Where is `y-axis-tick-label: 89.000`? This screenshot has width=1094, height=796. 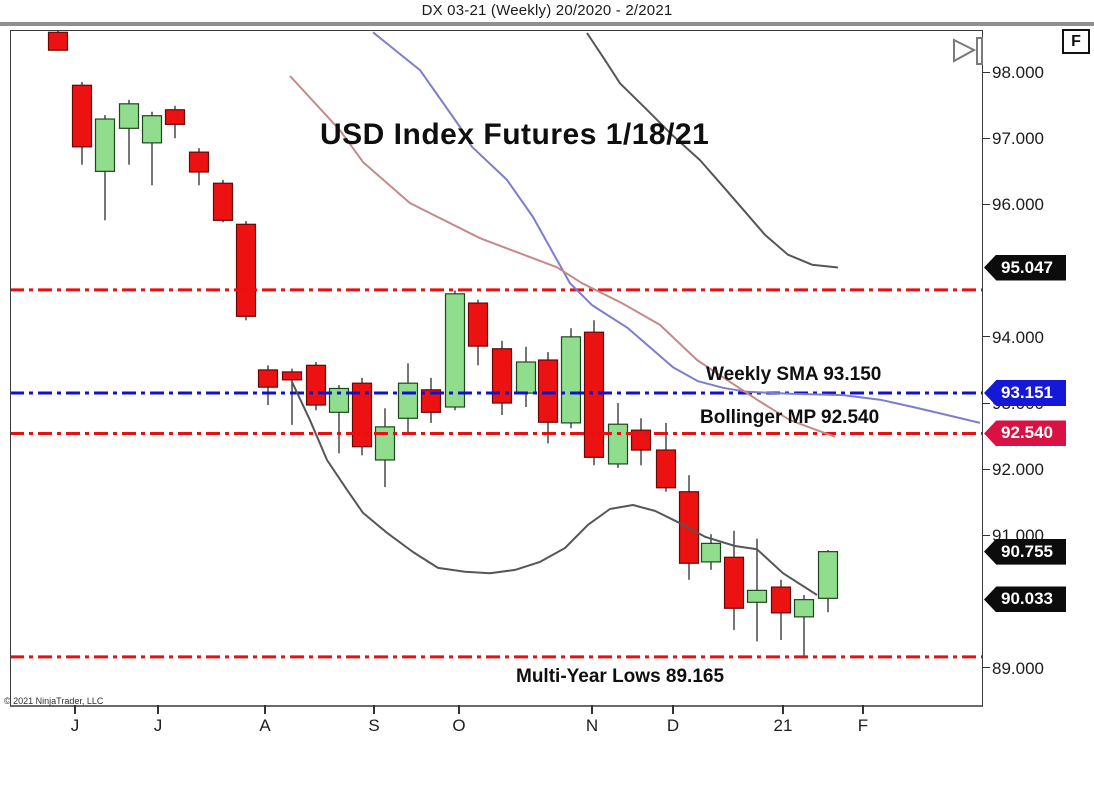
y-axis-tick-label: 89.000 is located at coordinates (1018, 668).